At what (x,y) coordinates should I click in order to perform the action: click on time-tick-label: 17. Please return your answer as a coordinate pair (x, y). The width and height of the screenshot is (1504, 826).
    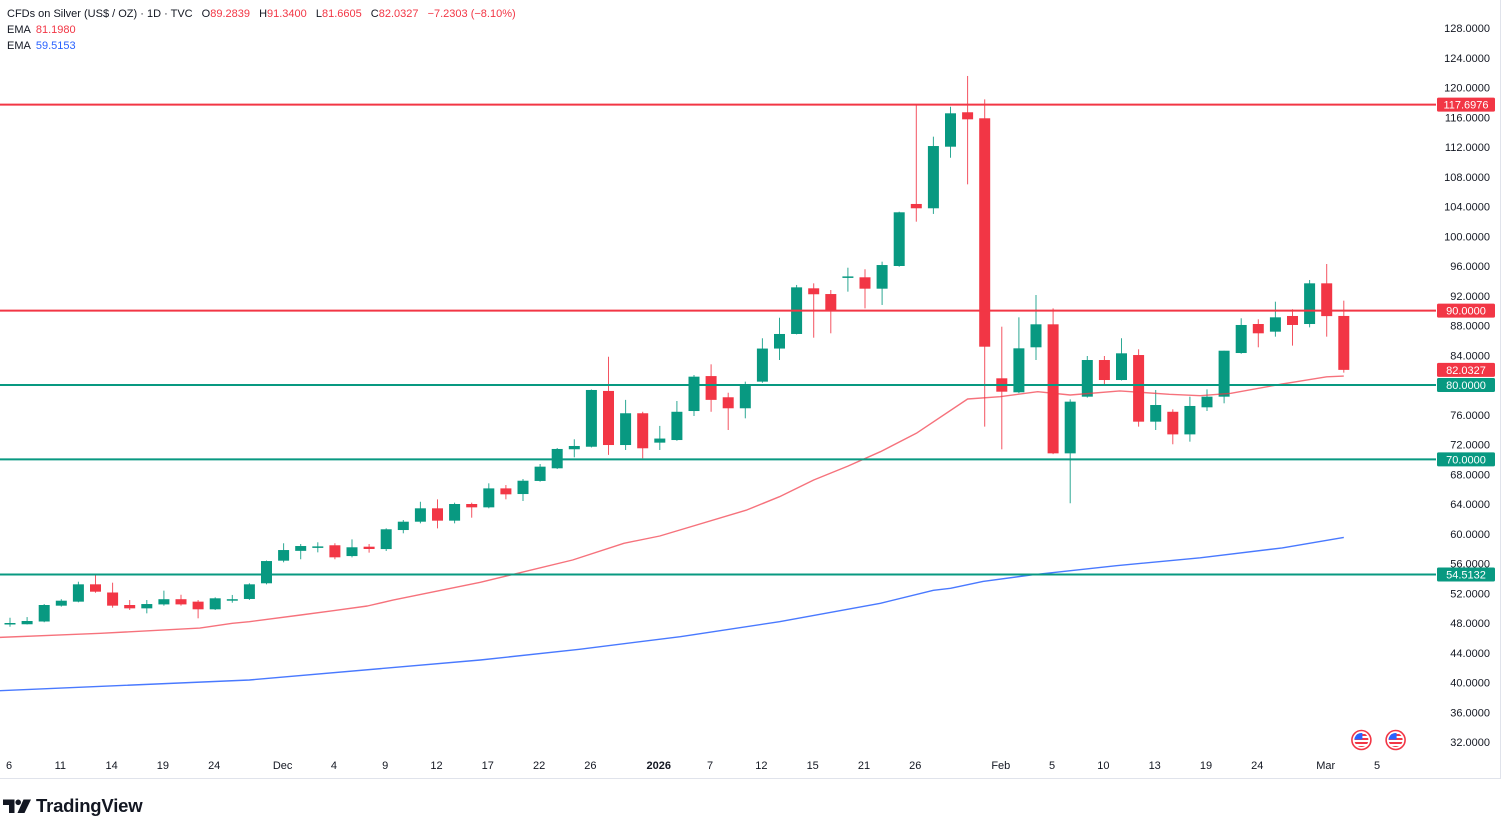
    Looking at the image, I should click on (488, 766).